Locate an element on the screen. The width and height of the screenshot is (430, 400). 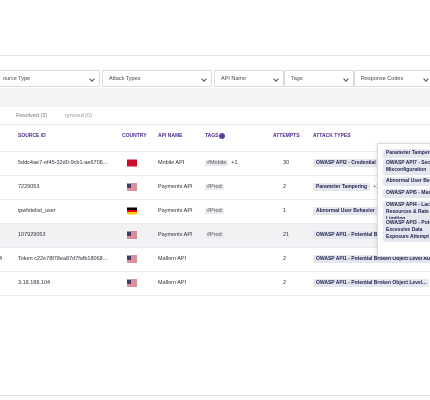
filter-label: Response Codes is located at coordinates (382, 79).